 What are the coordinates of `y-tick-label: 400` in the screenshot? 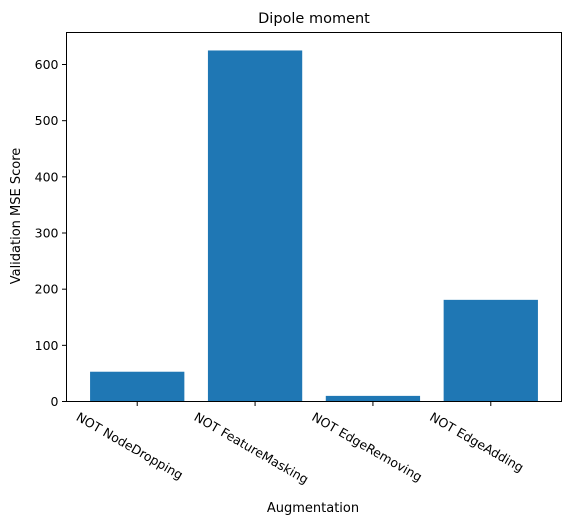 It's located at (47, 176).